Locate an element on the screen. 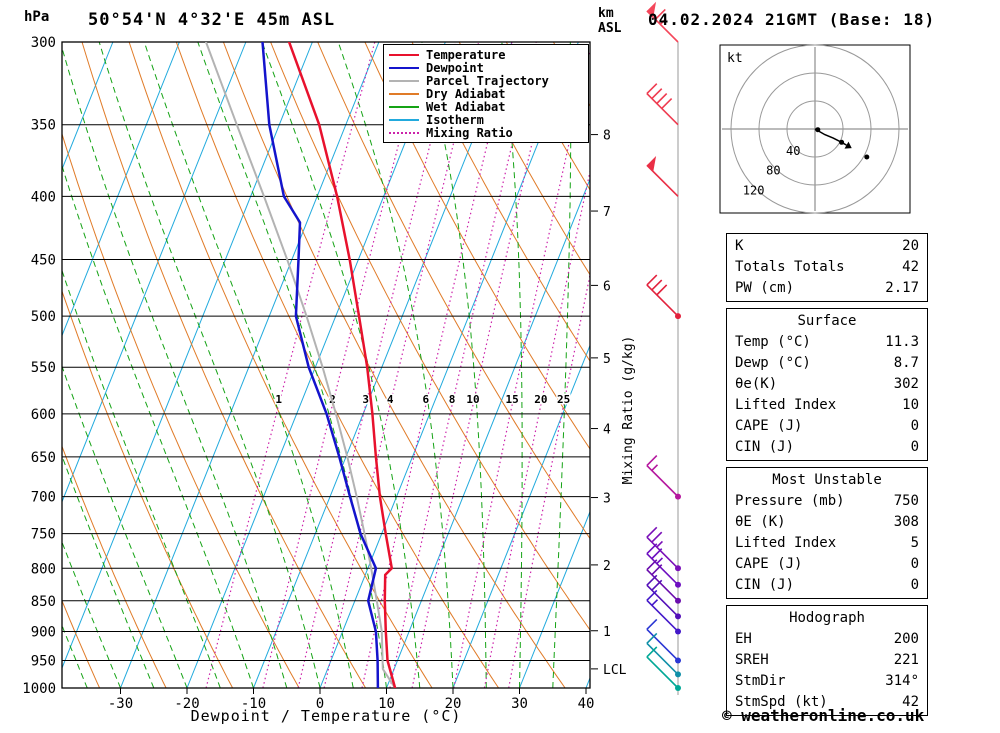 This screenshot has width=1000, height=733. svg-text: 15 is located at coordinates (512, 399).